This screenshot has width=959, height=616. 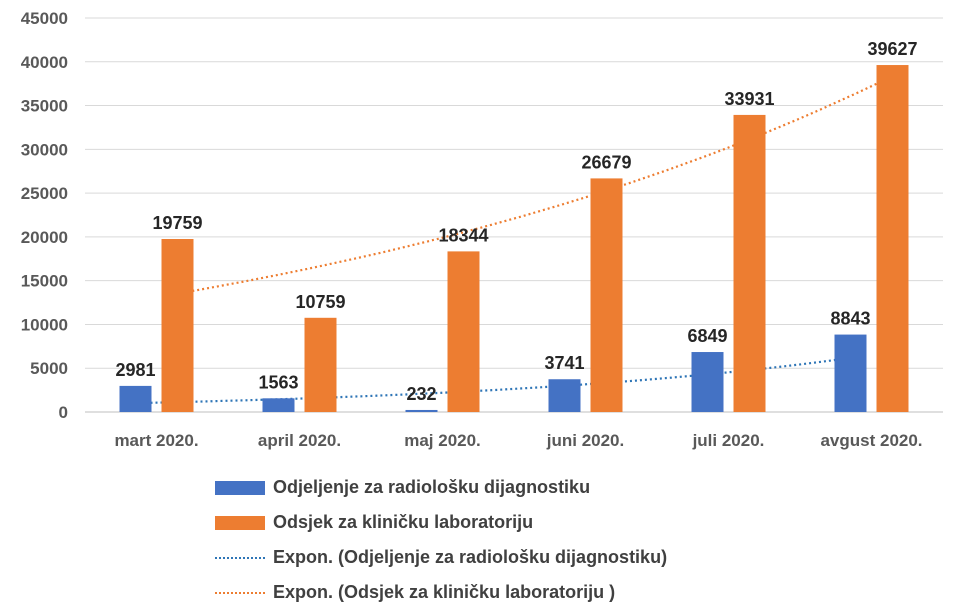 What do you see at coordinates (320, 302) in the screenshot?
I see `data-label-series-1: 10759` at bounding box center [320, 302].